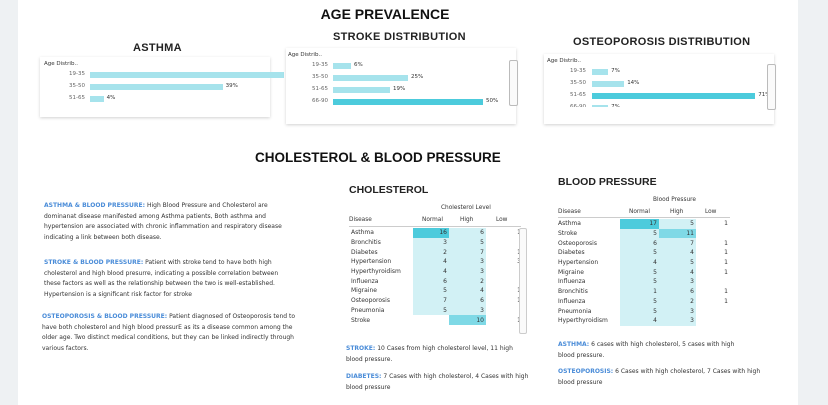  Describe the element at coordinates (436, 233) in the screenshot. I see `table-row: Asthma 1661` at that location.